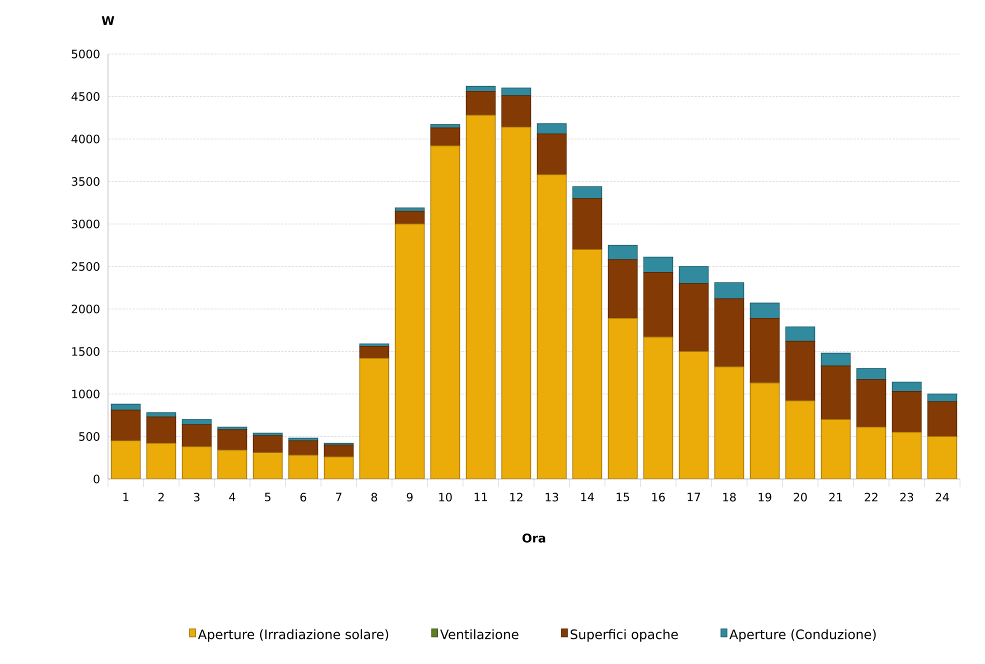 The width and height of the screenshot is (985, 664). Describe the element at coordinates (694, 497) in the screenshot. I see `x-tick-label: 17` at that location.